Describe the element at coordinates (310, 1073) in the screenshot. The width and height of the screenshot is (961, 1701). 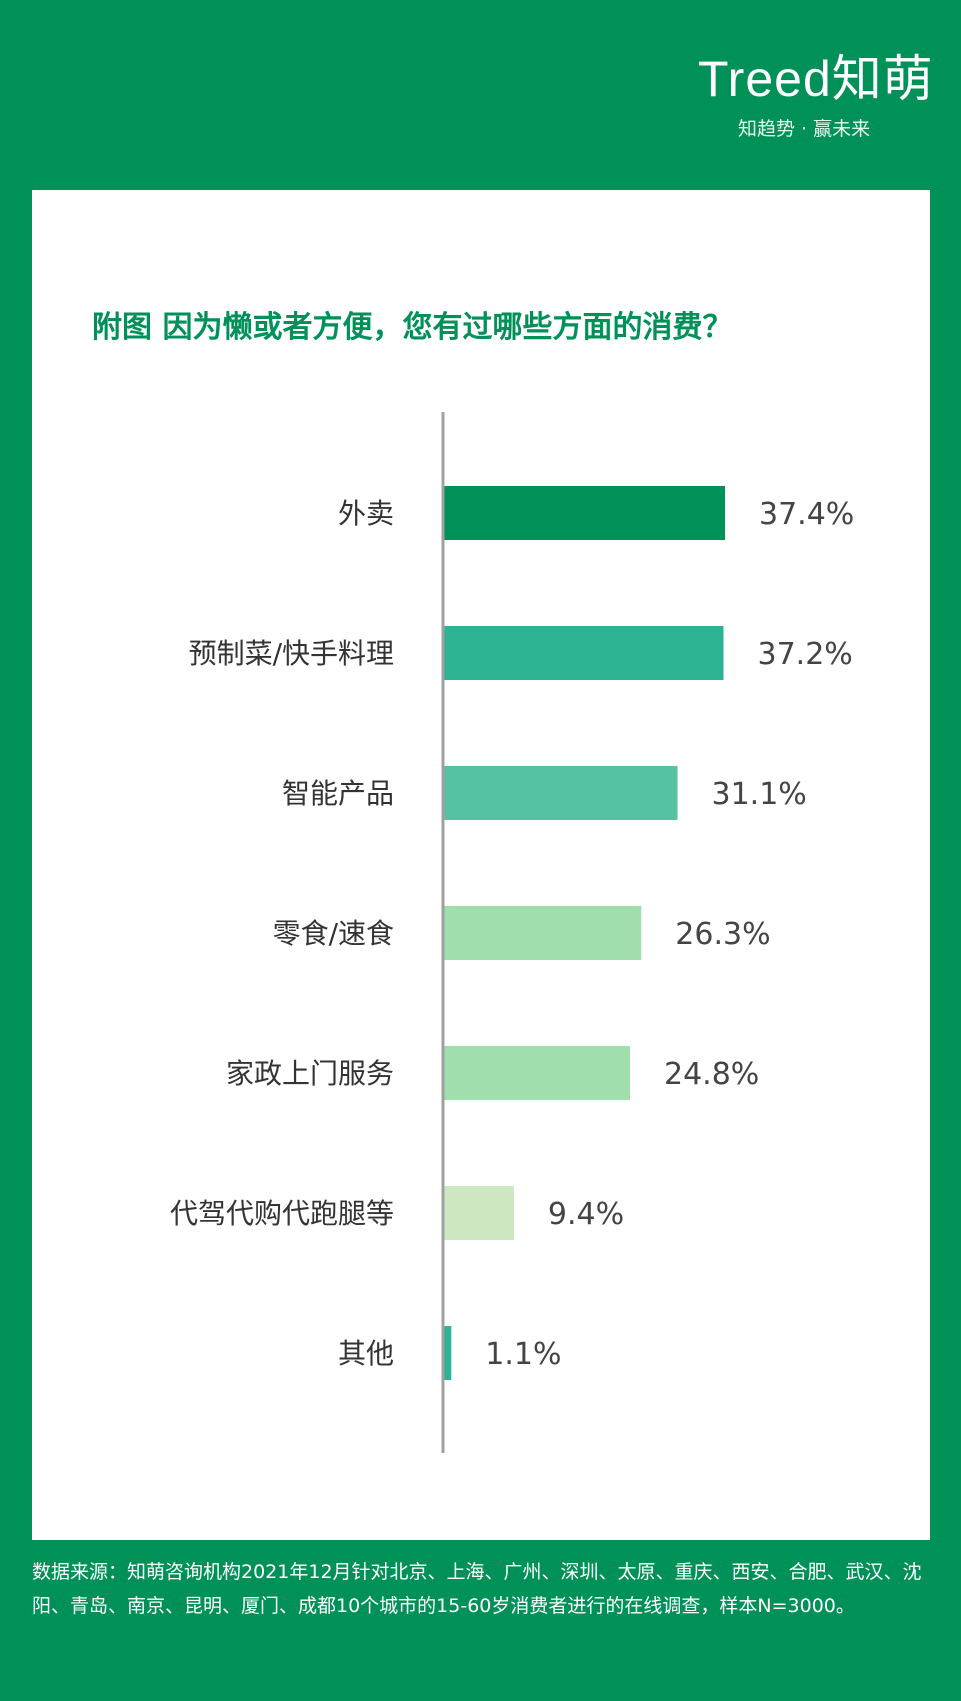
I see `category-label: 家政上门服务` at that location.